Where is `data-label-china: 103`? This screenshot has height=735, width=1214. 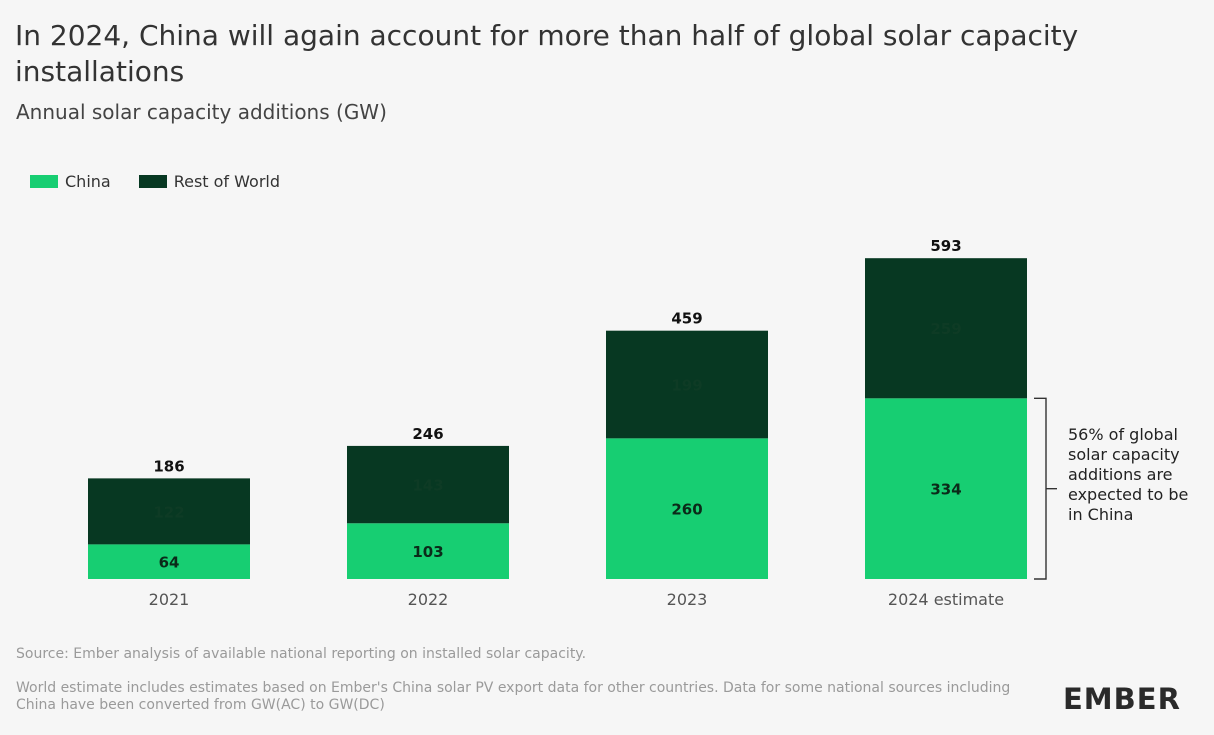
data-label-china: 103 is located at coordinates (427, 552).